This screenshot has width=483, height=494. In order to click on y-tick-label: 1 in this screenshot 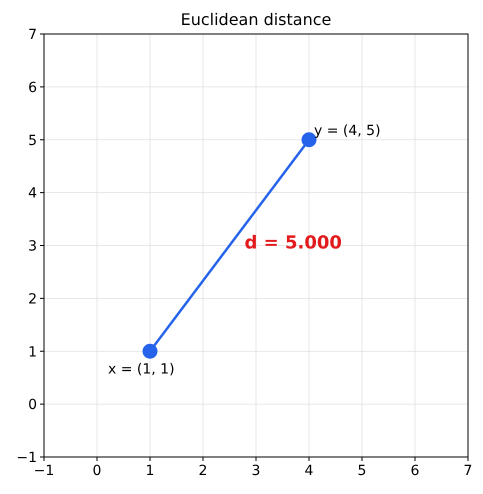, I will do `click(32, 352)`.